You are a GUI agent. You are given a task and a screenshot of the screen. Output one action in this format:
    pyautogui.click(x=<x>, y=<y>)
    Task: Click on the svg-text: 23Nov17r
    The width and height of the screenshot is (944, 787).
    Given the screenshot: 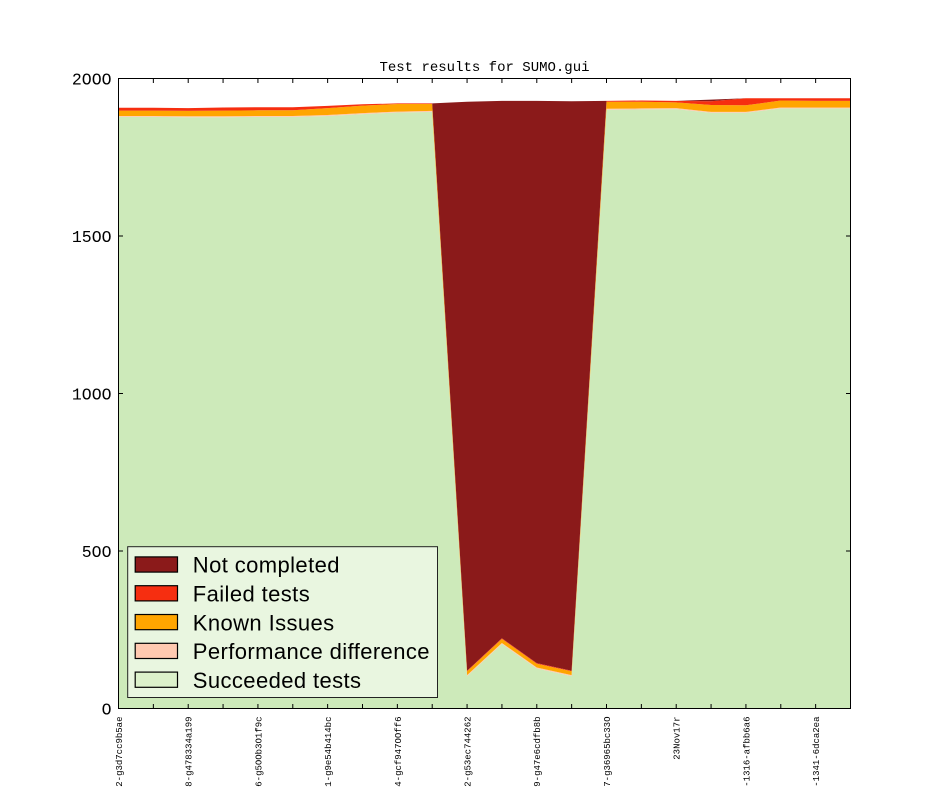 What is the action you would take?
    pyautogui.click(x=678, y=738)
    